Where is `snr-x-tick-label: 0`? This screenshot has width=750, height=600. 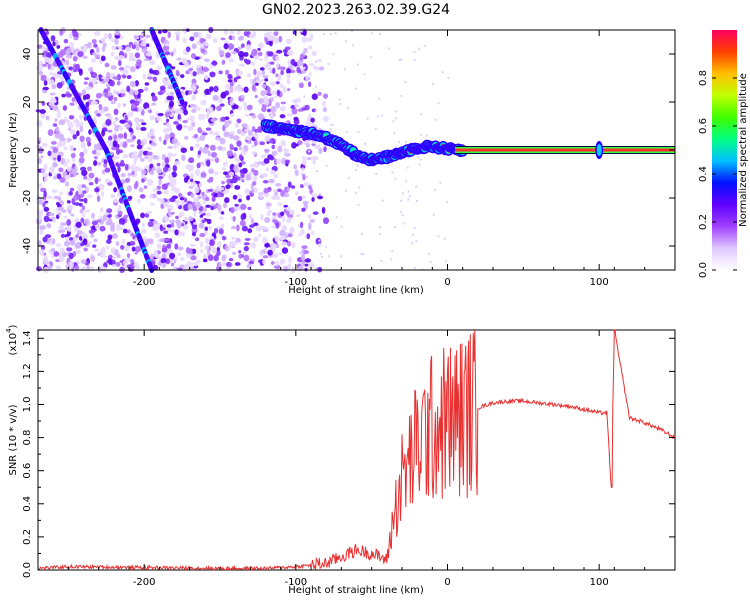 snr-x-tick-label: 0 is located at coordinates (447, 582).